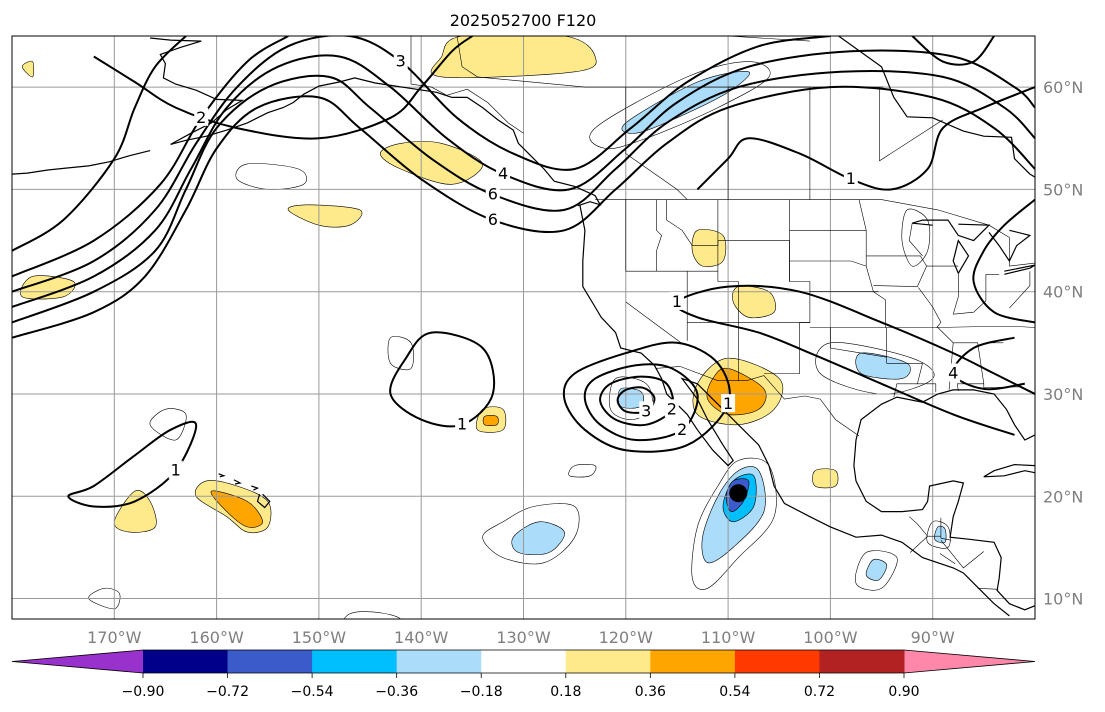 This screenshot has height=712, width=1105. What do you see at coordinates (953, 373) in the screenshot?
I see `contour-label: 4` at bounding box center [953, 373].